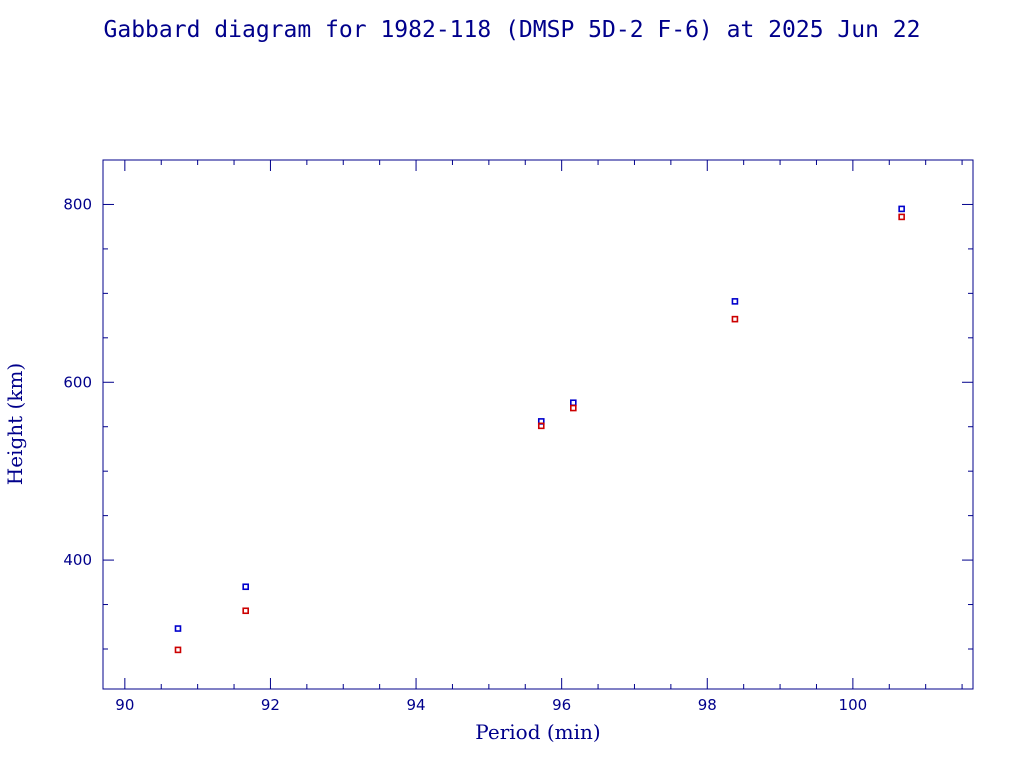 This screenshot has width=1024, height=768. Describe the element at coordinates (537, 732) in the screenshot. I see `x-axis-label: Period (min)` at that location.